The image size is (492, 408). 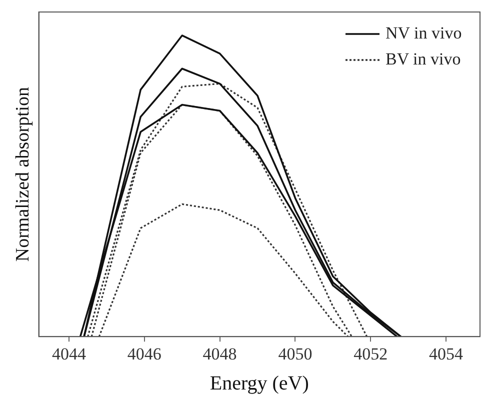 I want to click on x-tick-label: 4050, so click(x=295, y=354).